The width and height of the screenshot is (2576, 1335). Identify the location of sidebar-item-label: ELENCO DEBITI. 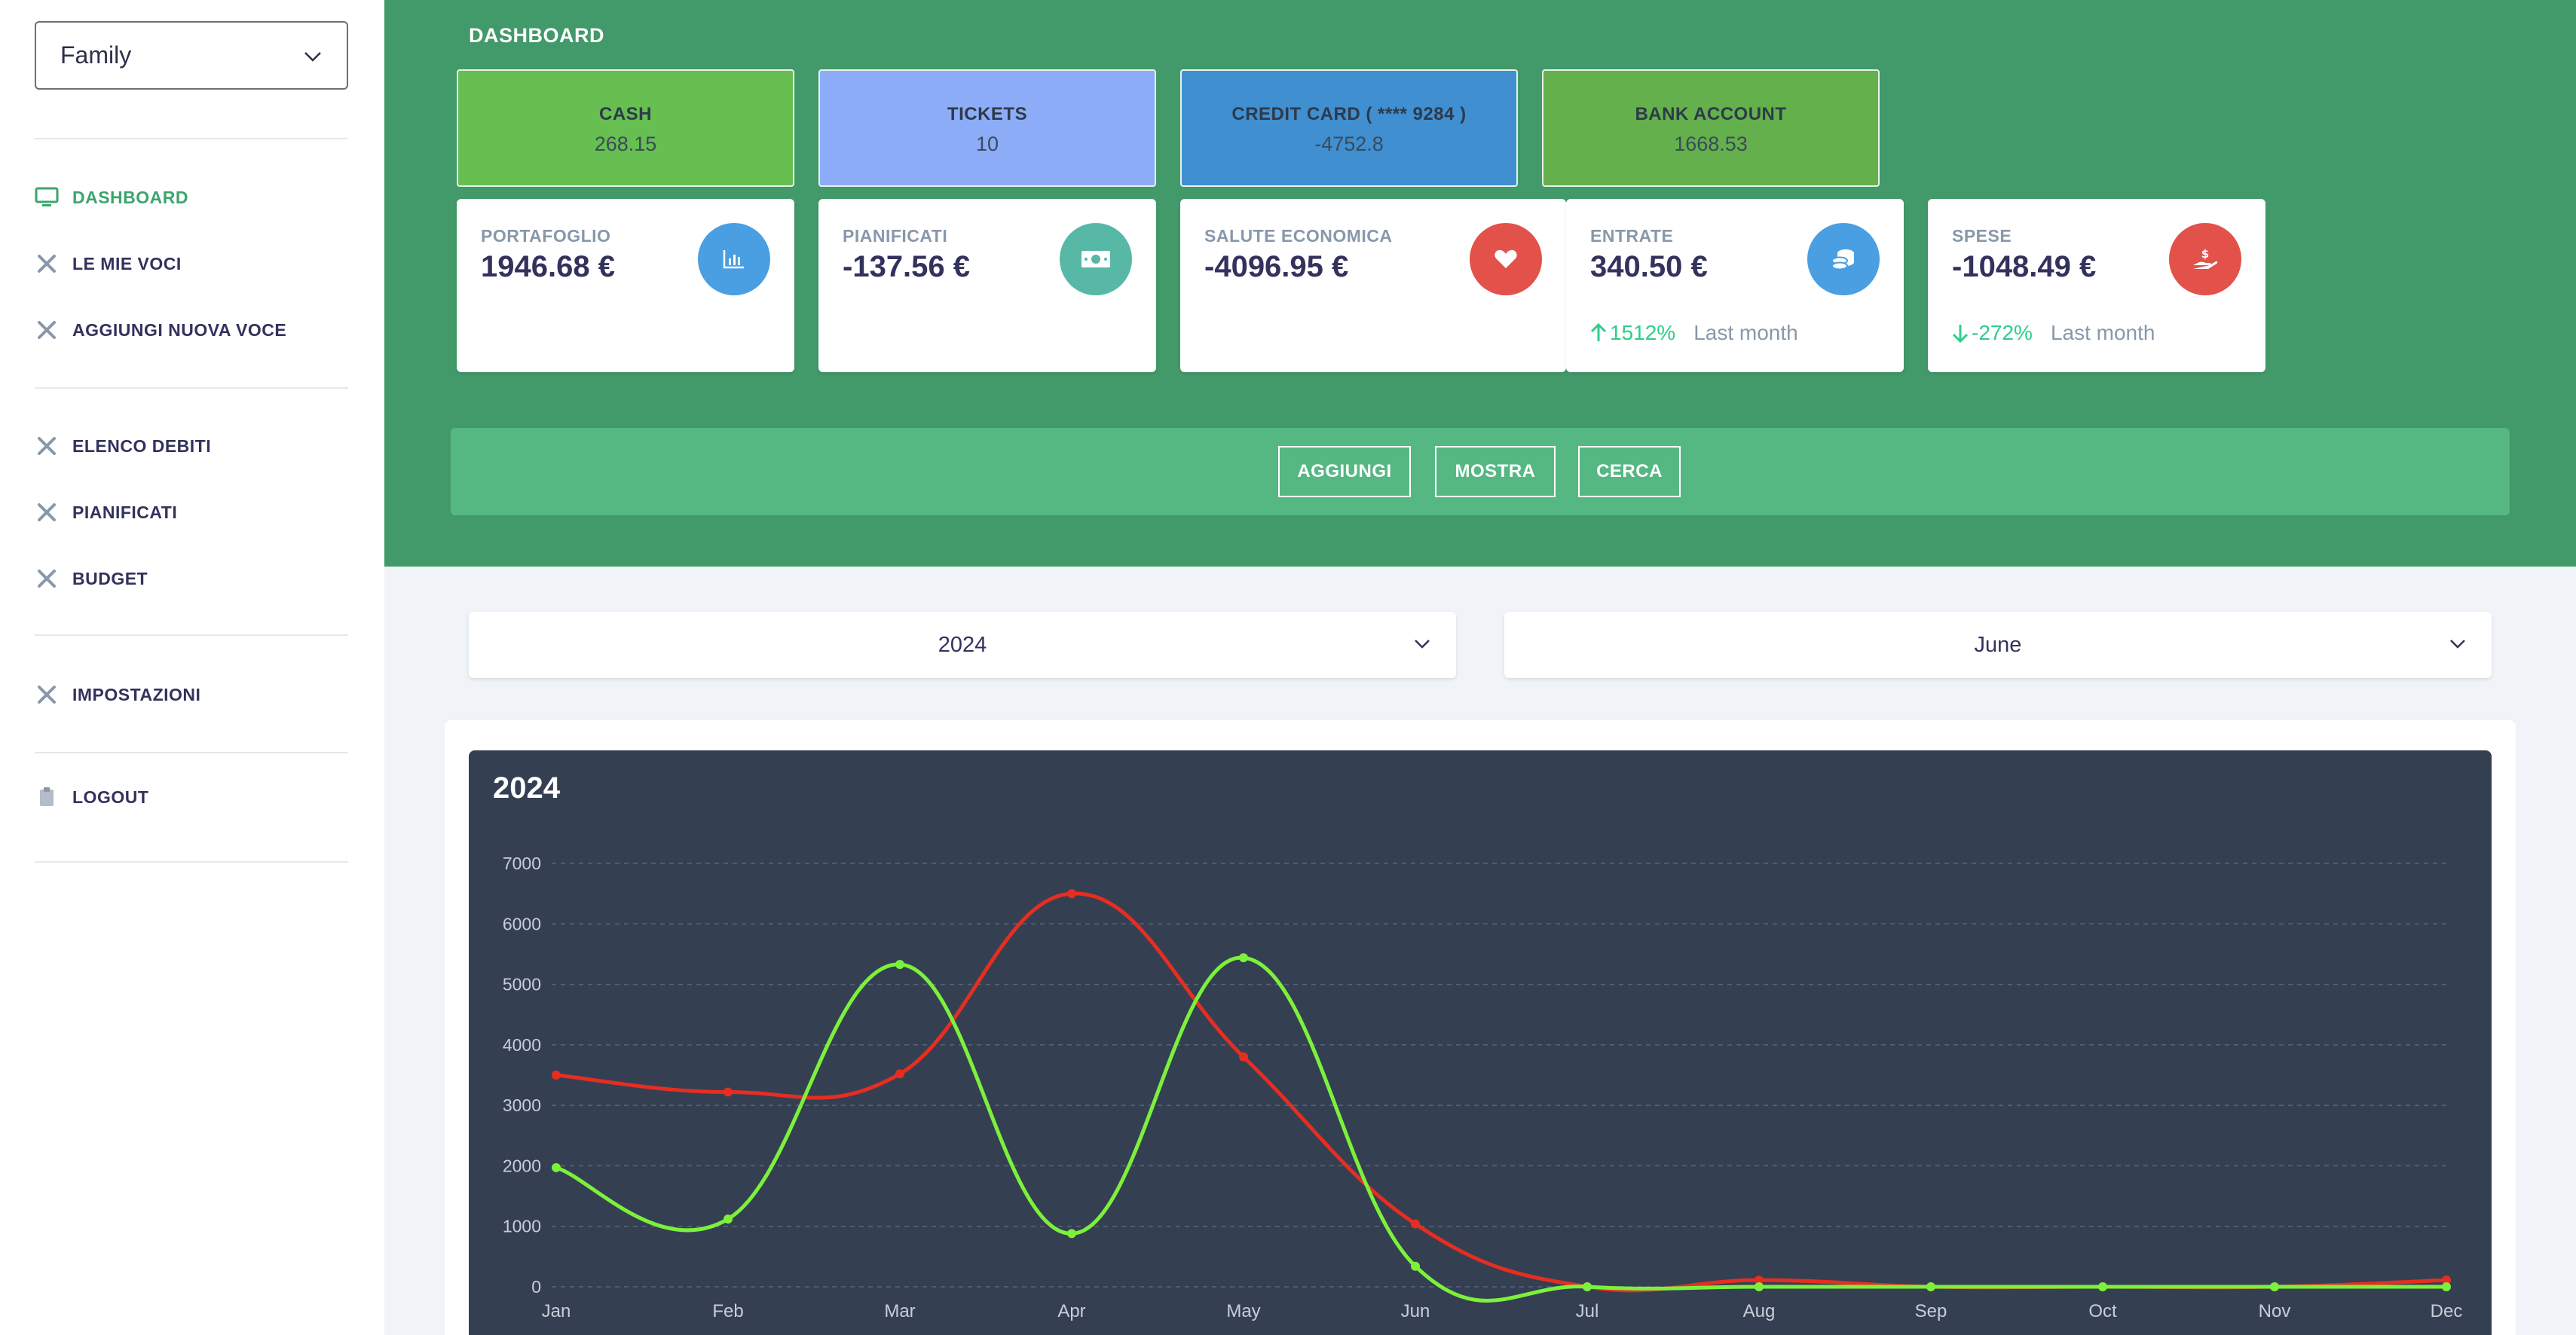
(142, 445).